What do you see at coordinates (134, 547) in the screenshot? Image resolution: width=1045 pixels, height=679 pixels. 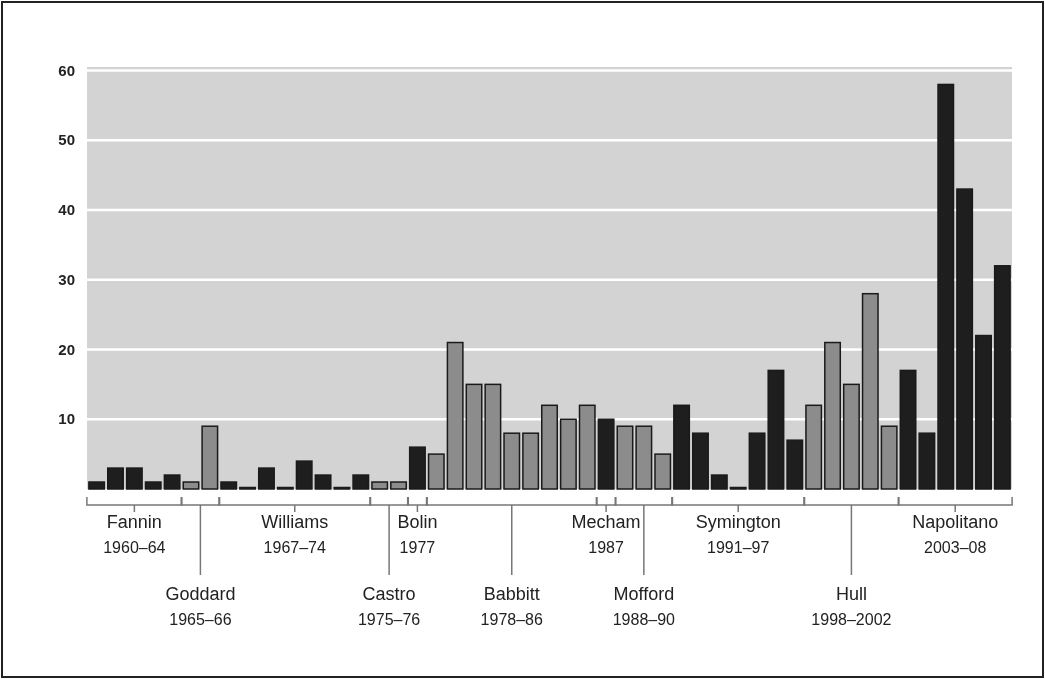 I see `text: 1960–64` at bounding box center [134, 547].